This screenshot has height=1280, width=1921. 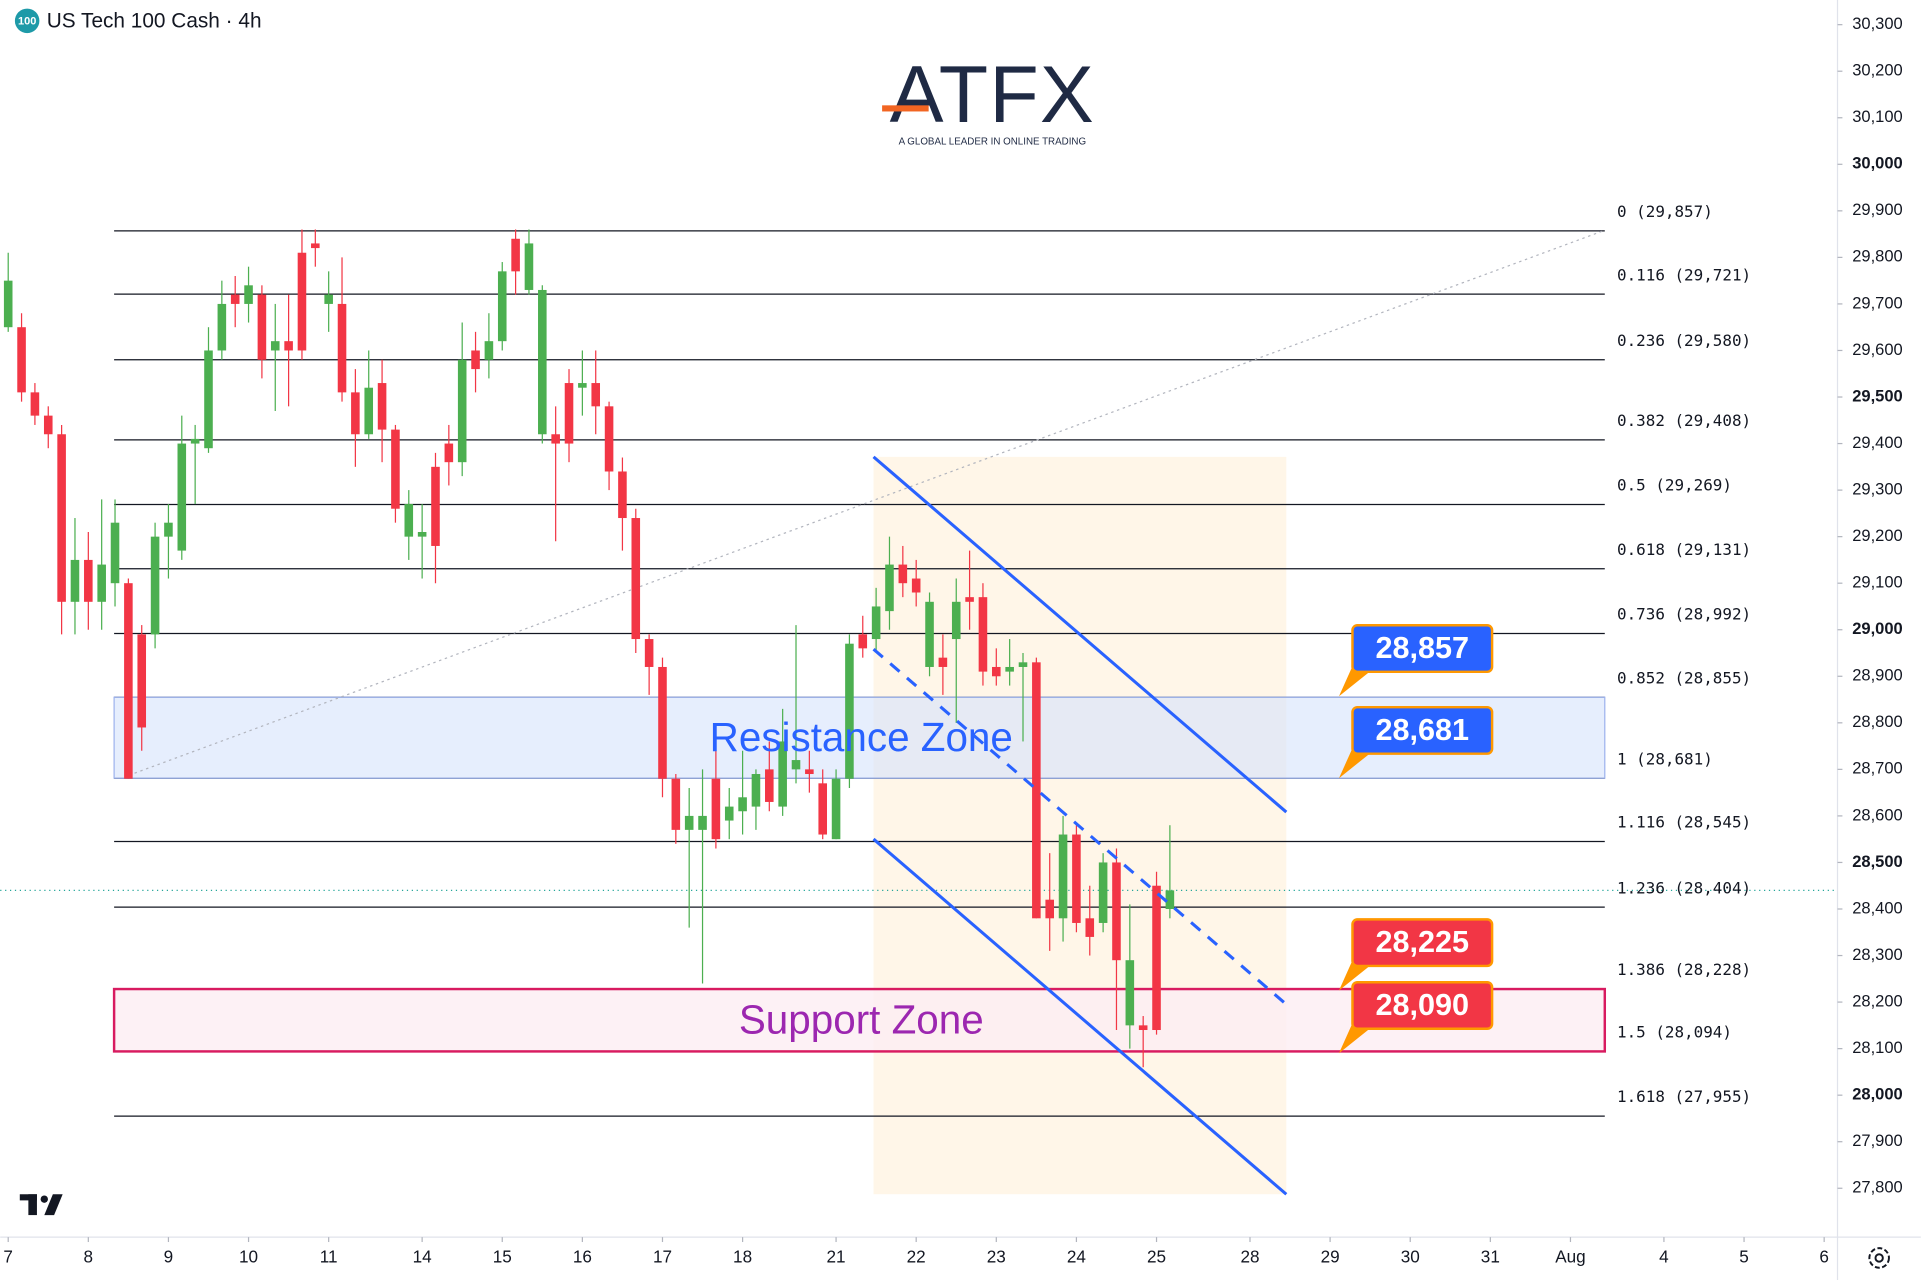 I want to click on fib-level-label: 1.5 (28,094), so click(x=1674, y=1032).